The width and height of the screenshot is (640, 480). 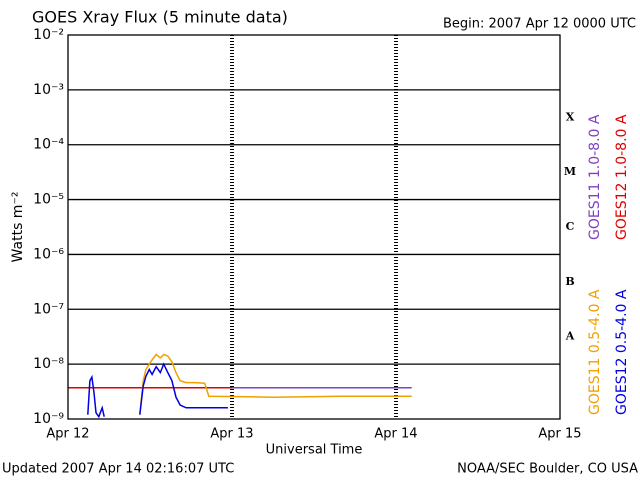 I want to click on y-tick-label: 10⁻⁷, so click(x=48, y=309).